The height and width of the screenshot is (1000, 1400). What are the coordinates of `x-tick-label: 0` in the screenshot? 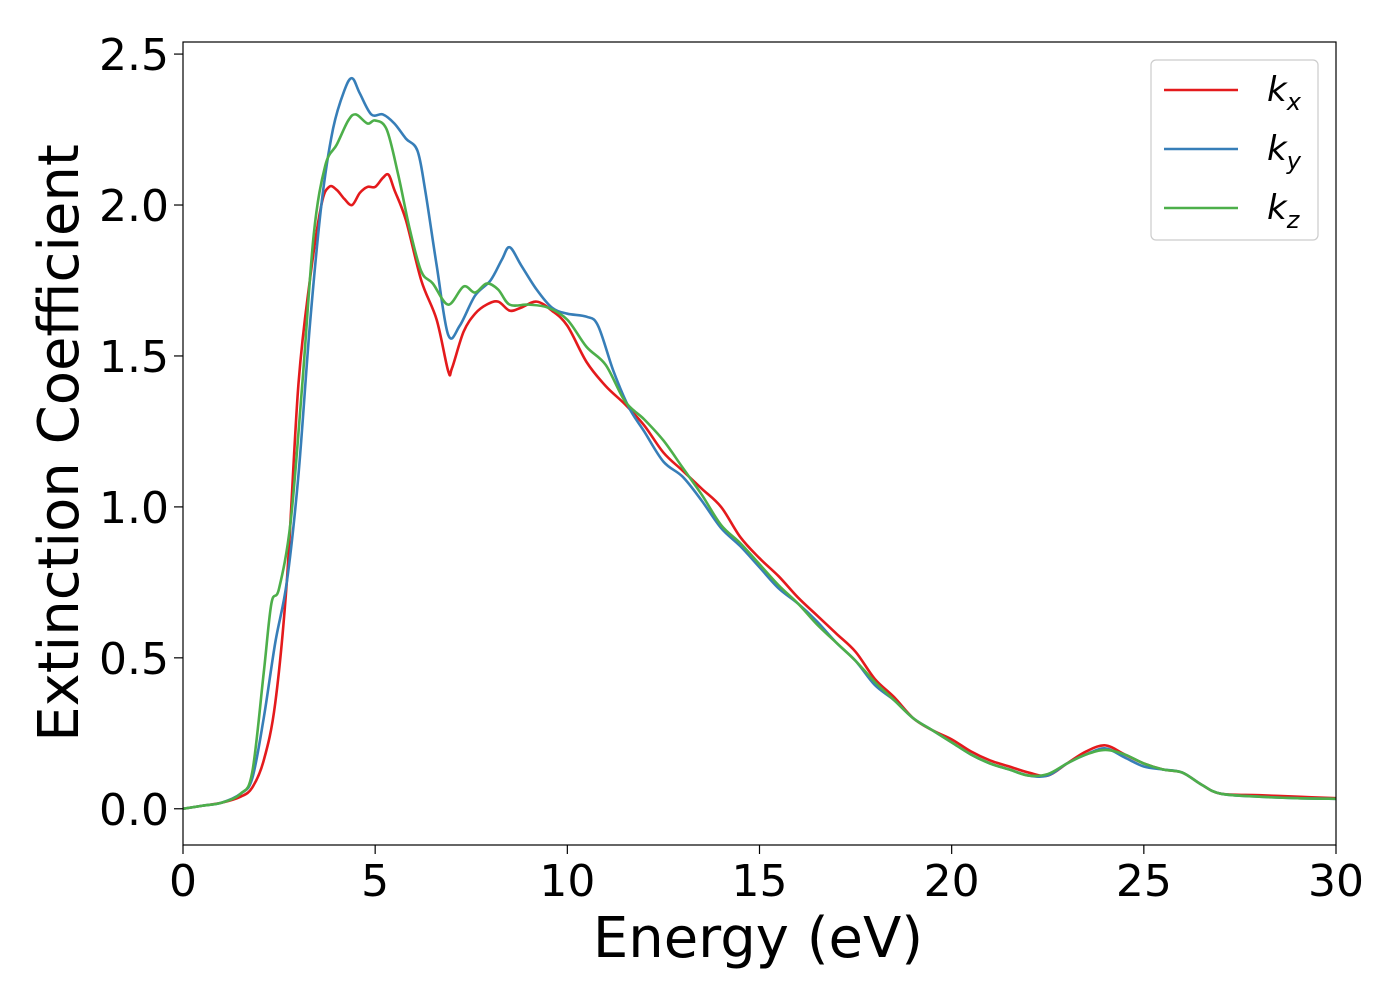 It's located at (183, 881).